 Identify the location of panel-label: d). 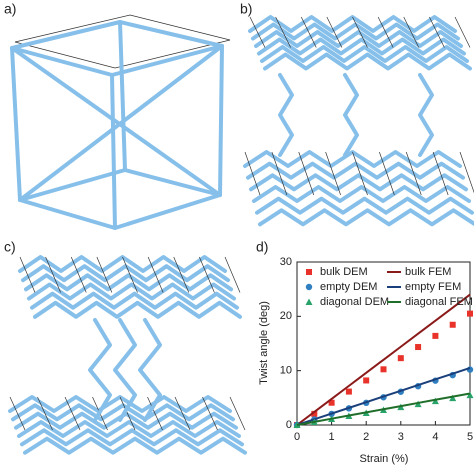
(262, 247).